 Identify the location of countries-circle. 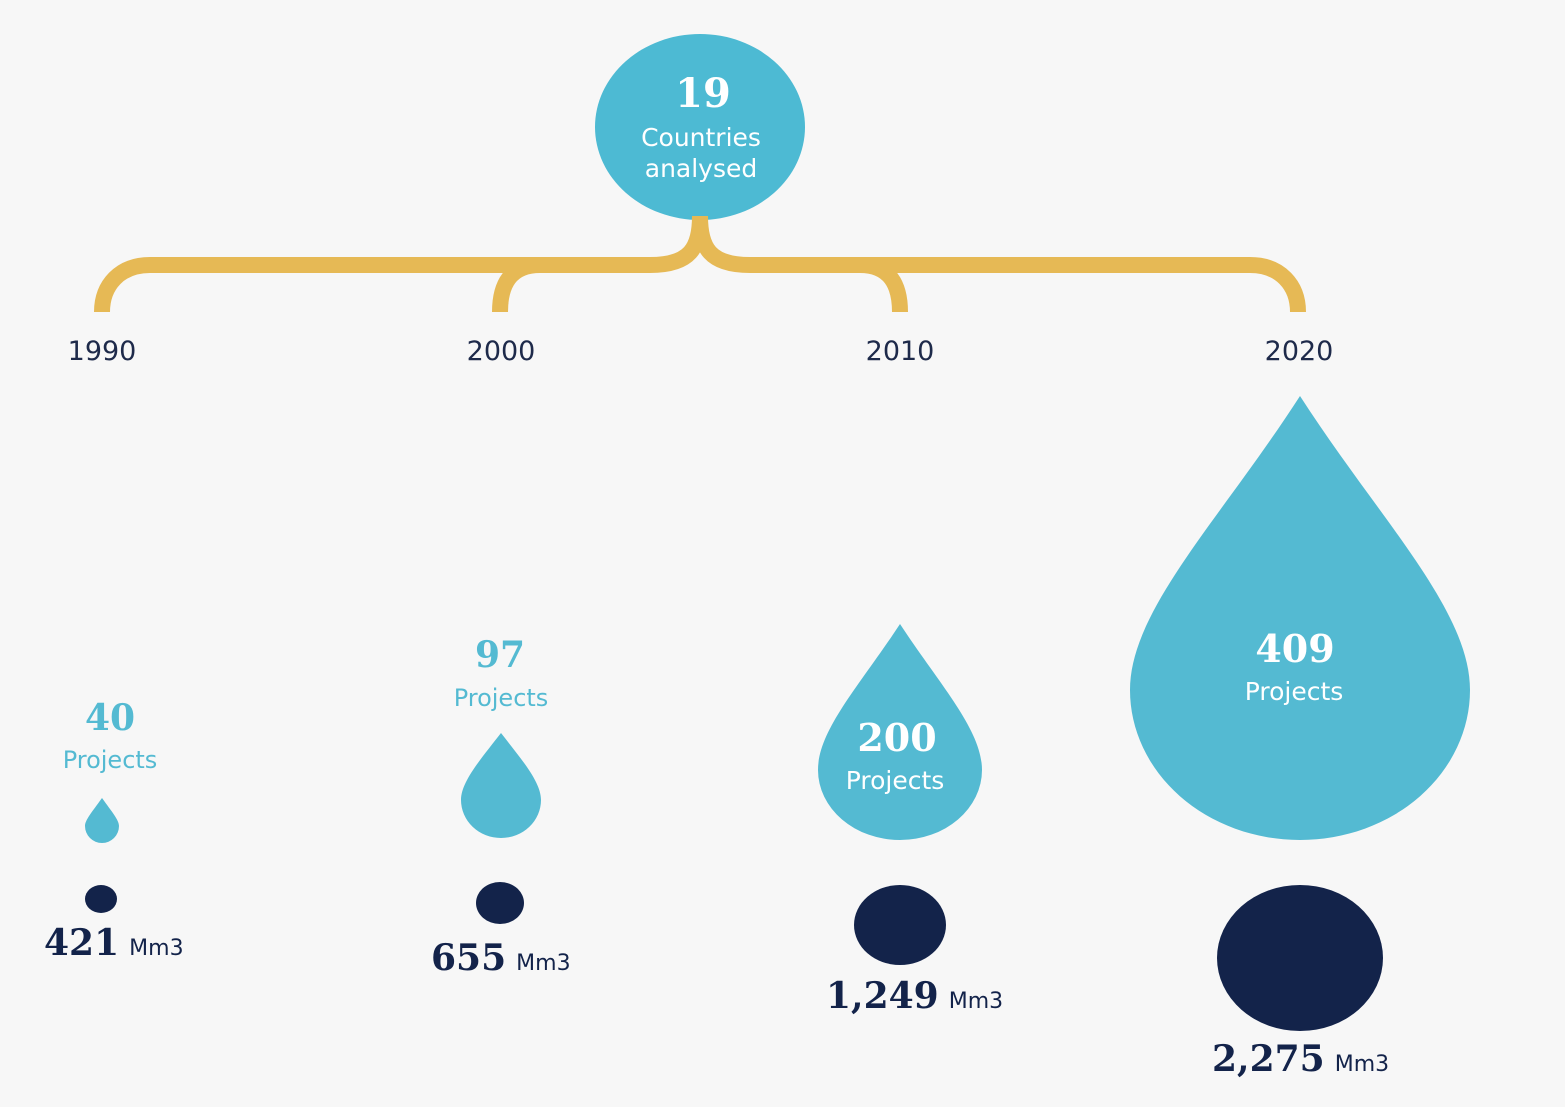
(700, 127).